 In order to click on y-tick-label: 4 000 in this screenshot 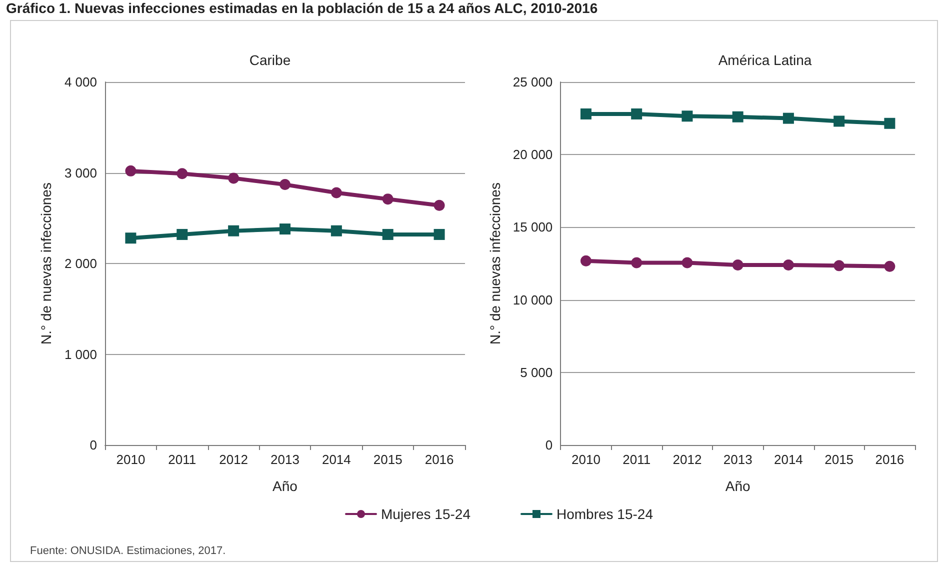, I will do `click(80, 82)`.